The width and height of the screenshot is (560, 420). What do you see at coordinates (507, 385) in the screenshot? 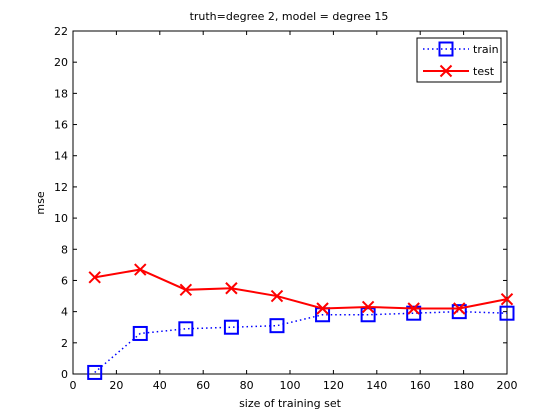
I see `x-tick-label: 200` at bounding box center [507, 385].